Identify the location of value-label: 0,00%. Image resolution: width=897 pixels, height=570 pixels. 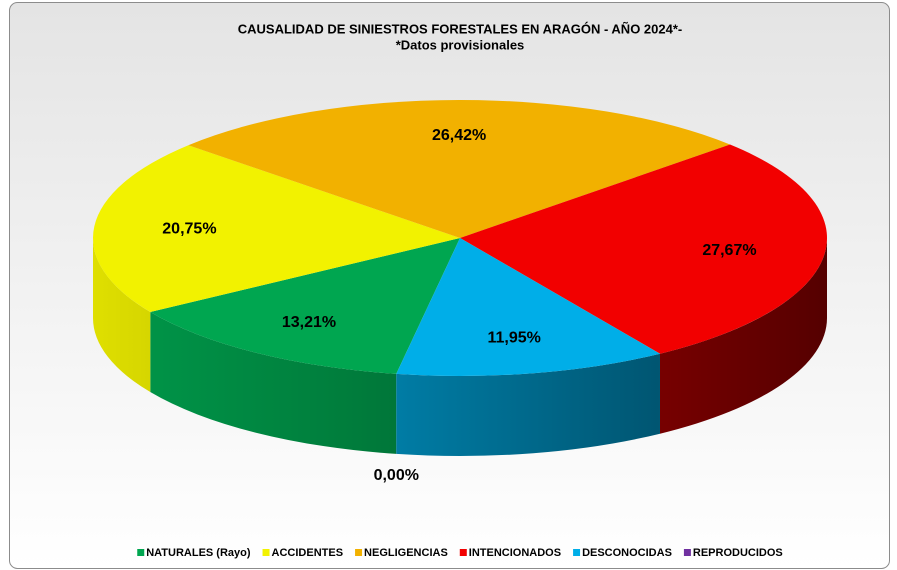
(396, 475).